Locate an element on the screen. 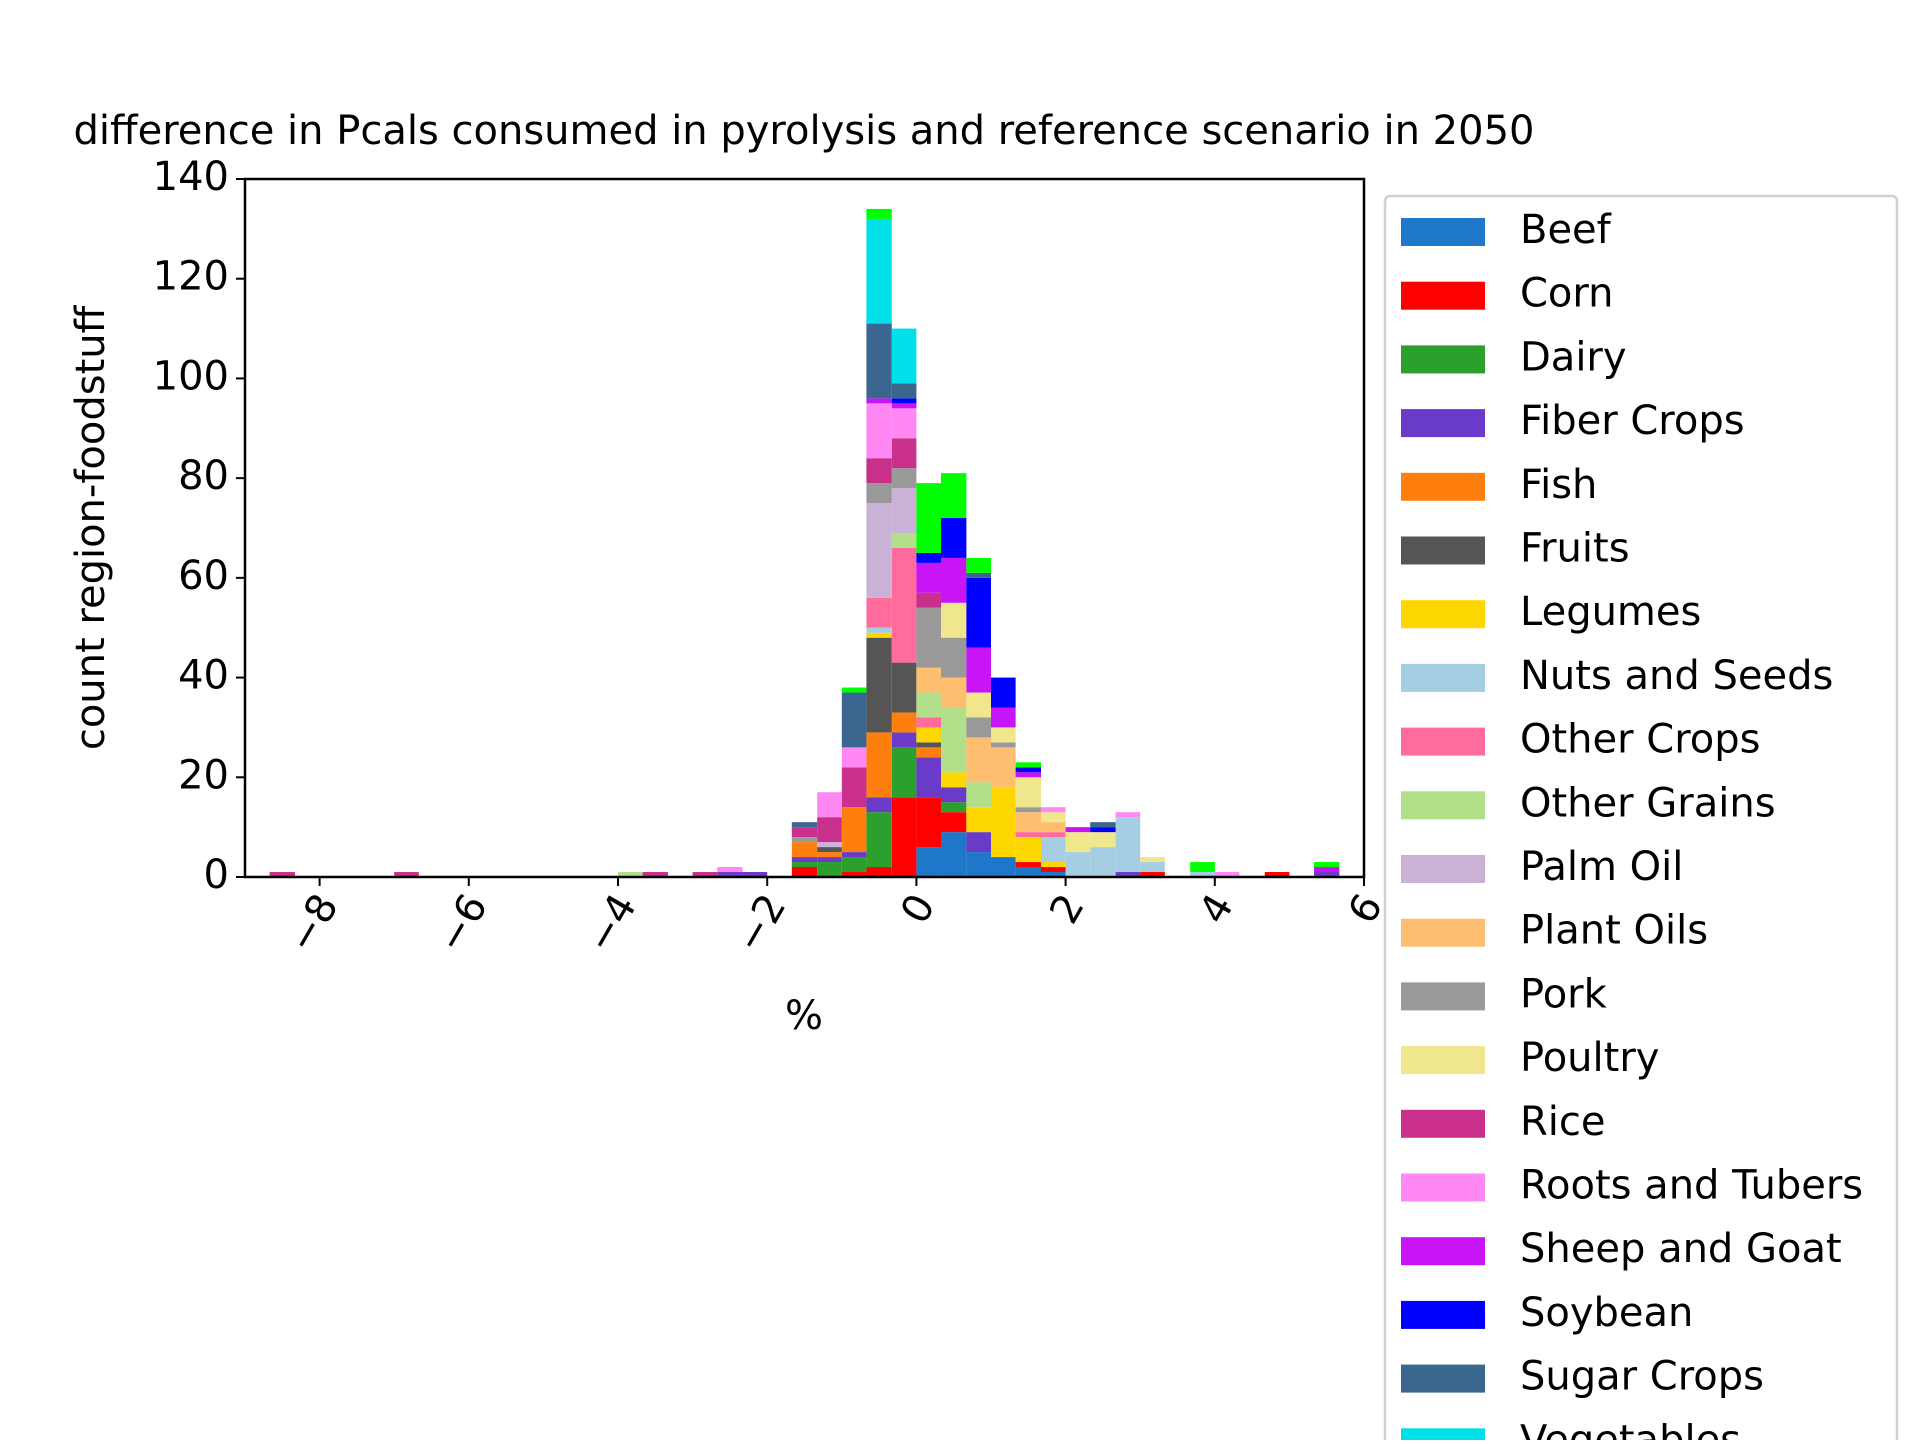 This screenshot has width=1920, height=1444. legend-label: Roots and Tubers is located at coordinates (1691, 1186).